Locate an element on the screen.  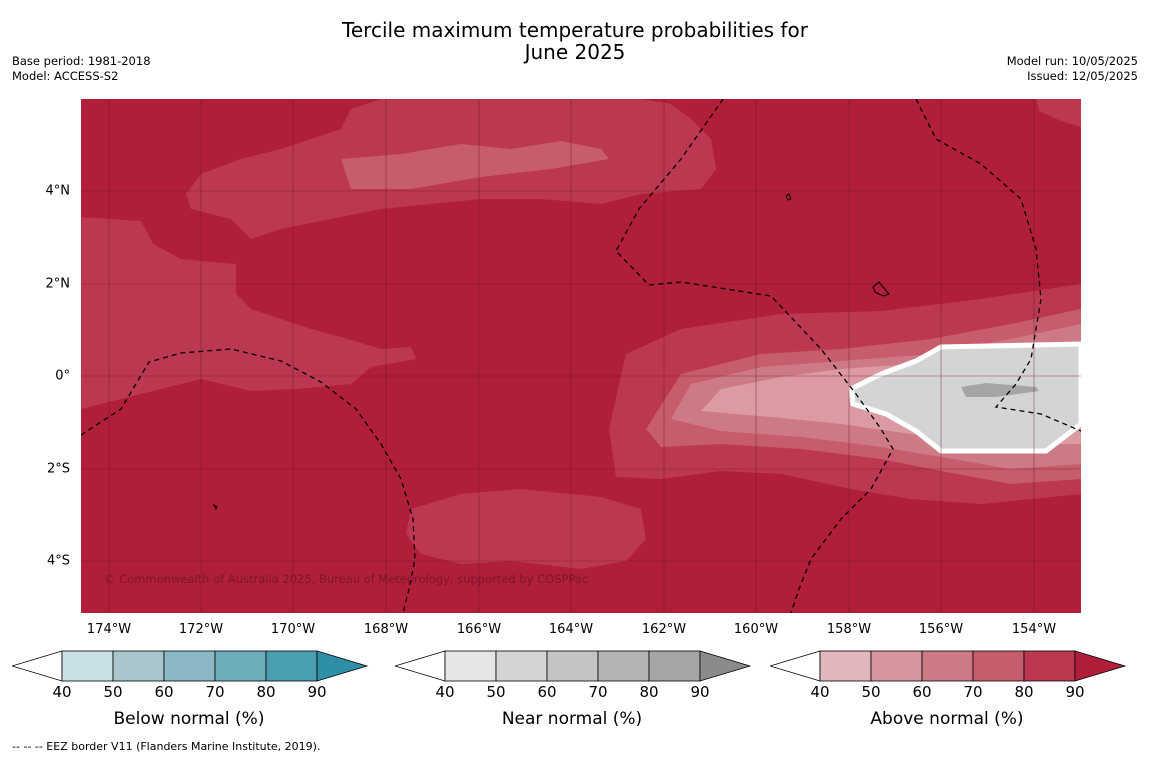
lat-label: 0° is located at coordinates (62, 376).